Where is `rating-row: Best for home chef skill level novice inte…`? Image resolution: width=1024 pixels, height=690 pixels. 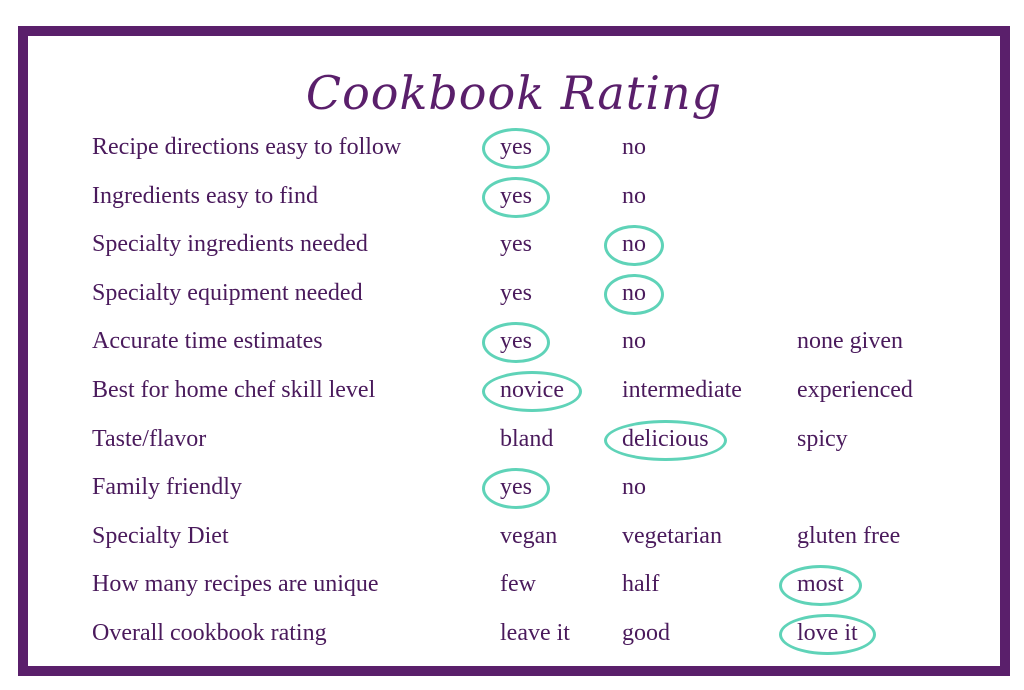 rating-row: Best for home chef skill level novice inte… is located at coordinates (514, 395).